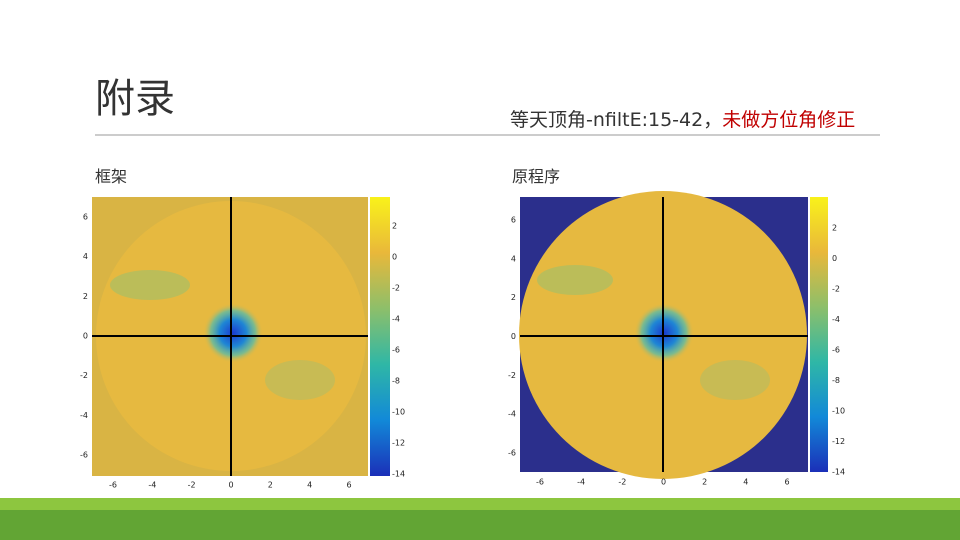  I want to click on subtitle: 等天顶角-nfiltE:15-42，未做方位角修正, so click(682, 120).